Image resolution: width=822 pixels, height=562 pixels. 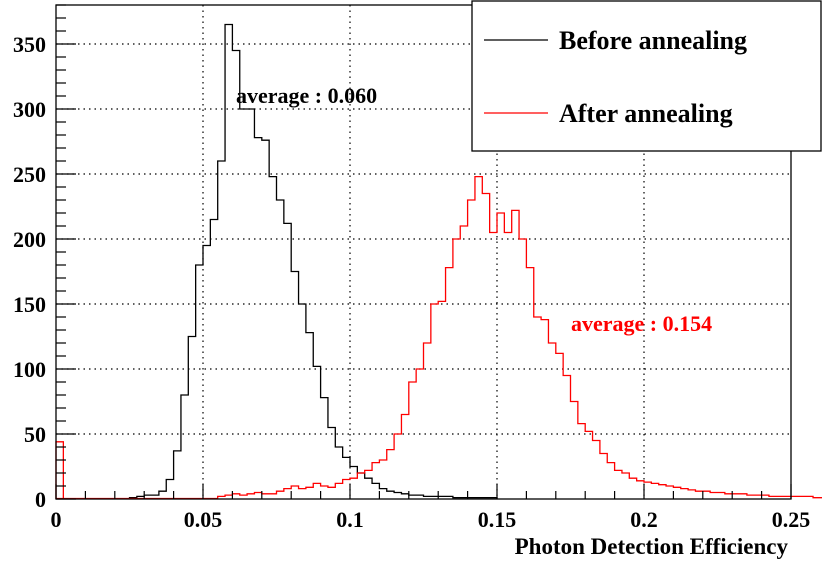 I want to click on legend-box, so click(x=646, y=76).